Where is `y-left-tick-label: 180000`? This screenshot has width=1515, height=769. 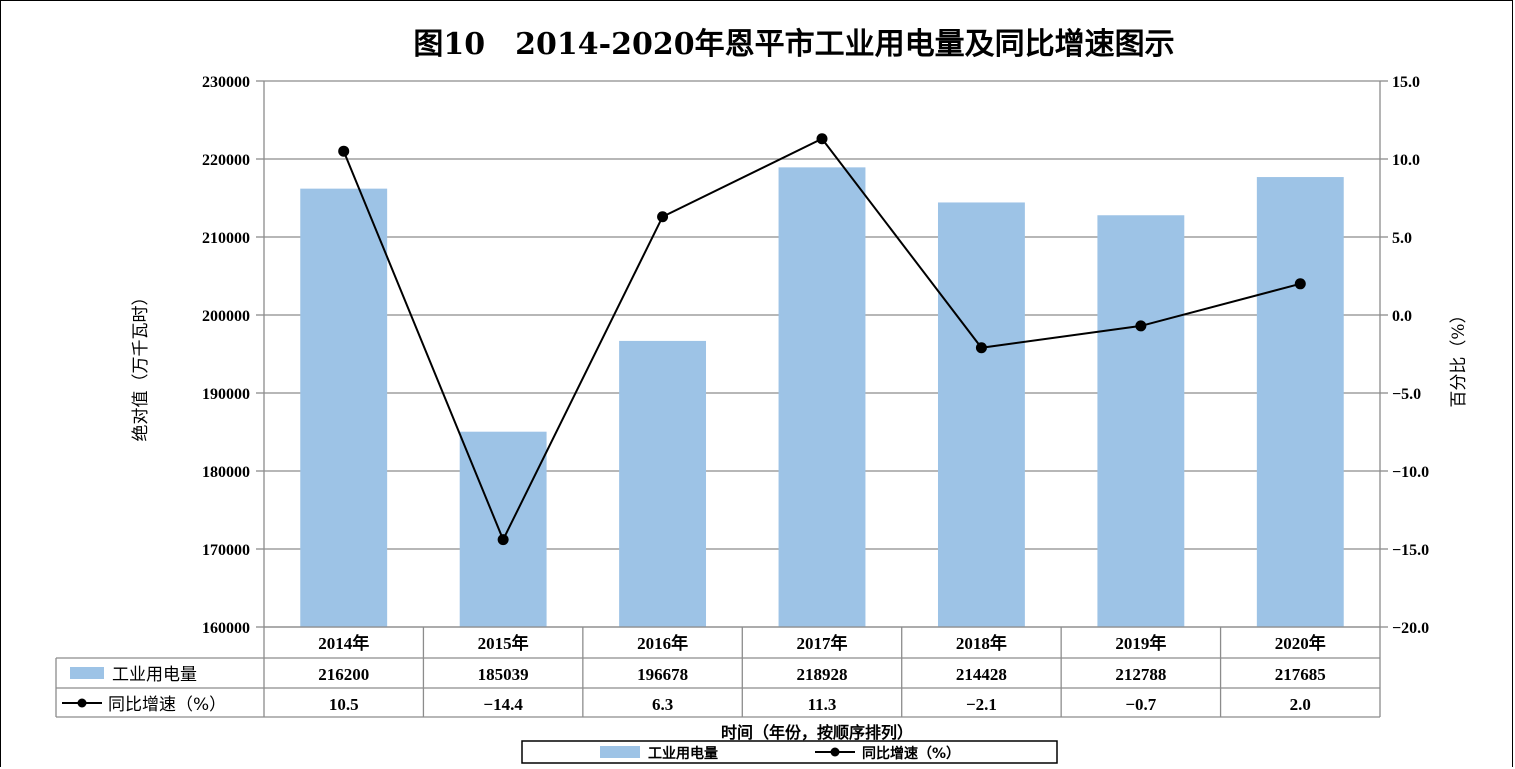 y-left-tick-label: 180000 is located at coordinates (226, 472).